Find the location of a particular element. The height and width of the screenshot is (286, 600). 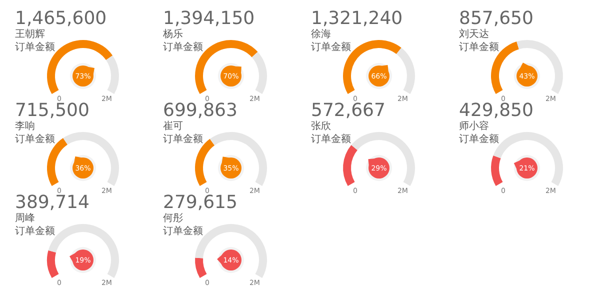

chart-subtitle: 周峰 is located at coordinates (25, 218).